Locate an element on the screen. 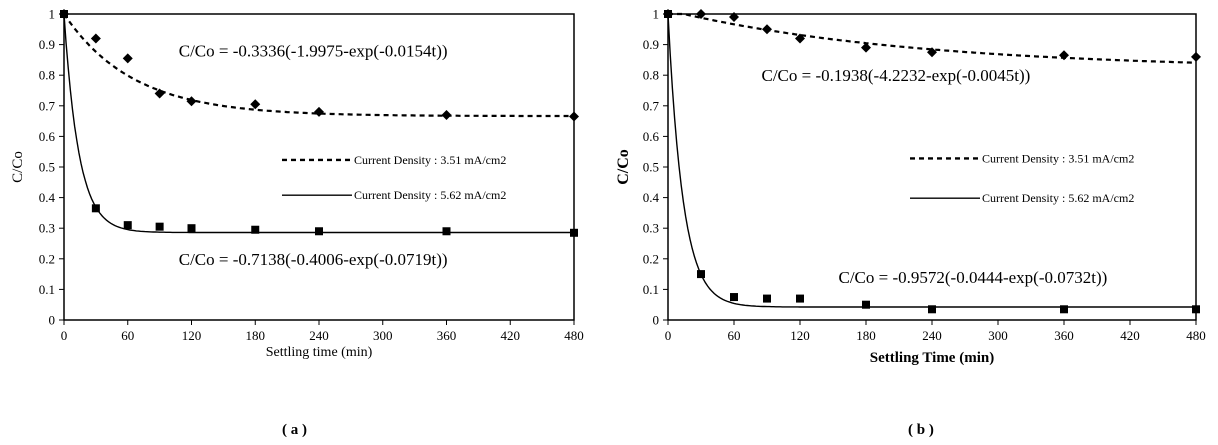 Image resolution: width=1218 pixels, height=445 pixels. chart-a-y-tick-label: 0.6 is located at coordinates (47, 136).